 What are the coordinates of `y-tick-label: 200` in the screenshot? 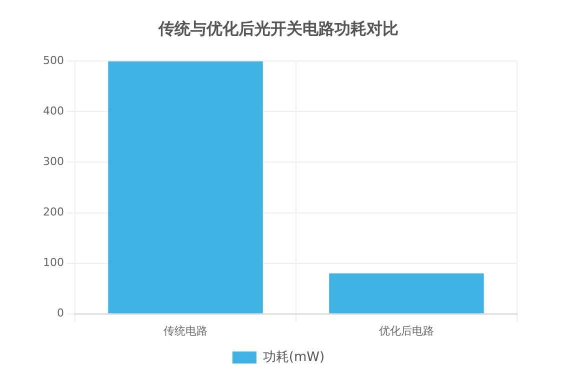 It's located at (53, 212).